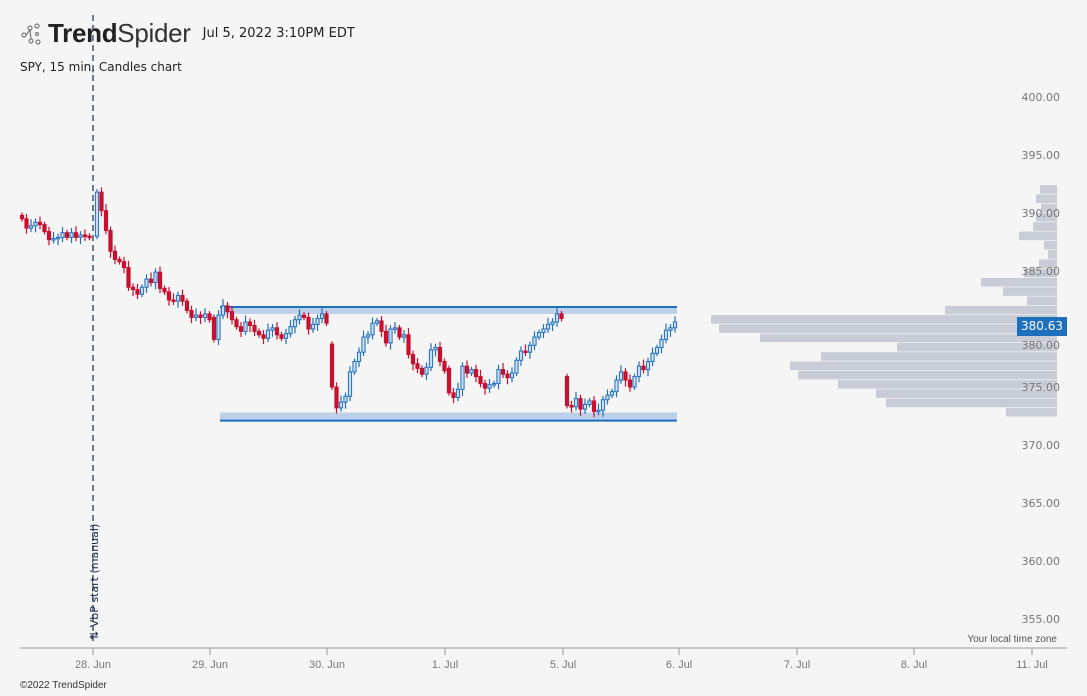 The width and height of the screenshot is (1087, 696). Describe the element at coordinates (448, 416) in the screenshot. I see `zone-band-support` at that location.